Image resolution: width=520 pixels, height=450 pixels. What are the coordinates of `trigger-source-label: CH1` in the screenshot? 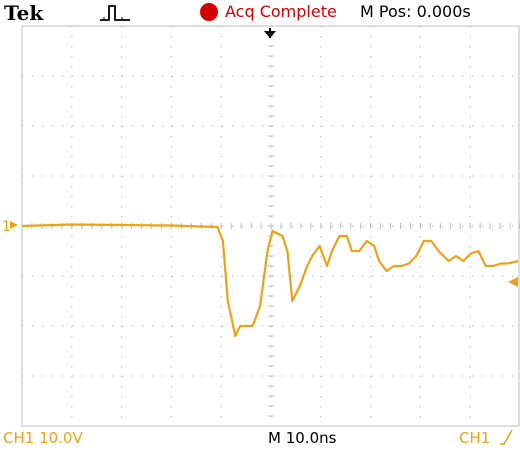 It's located at (475, 438).